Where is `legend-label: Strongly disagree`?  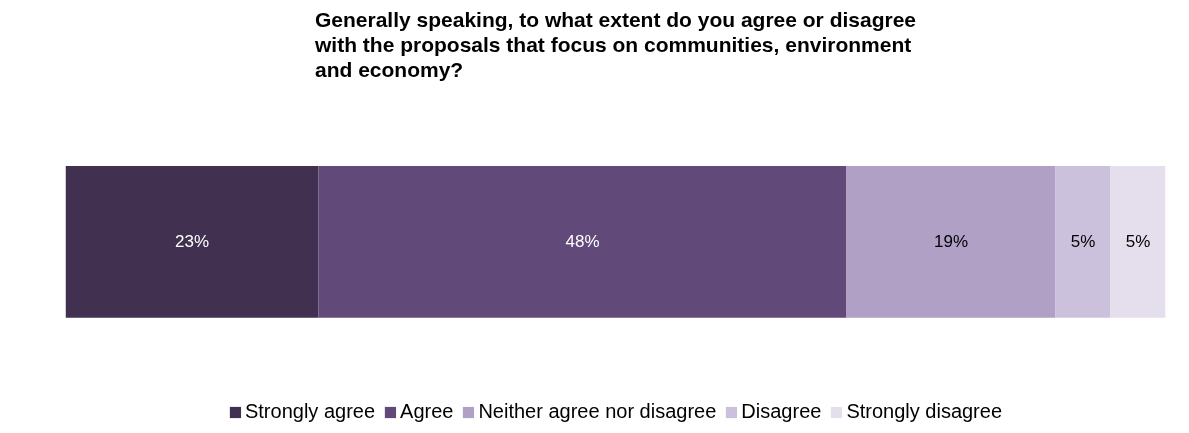
legend-label: Strongly disagree is located at coordinates (924, 411).